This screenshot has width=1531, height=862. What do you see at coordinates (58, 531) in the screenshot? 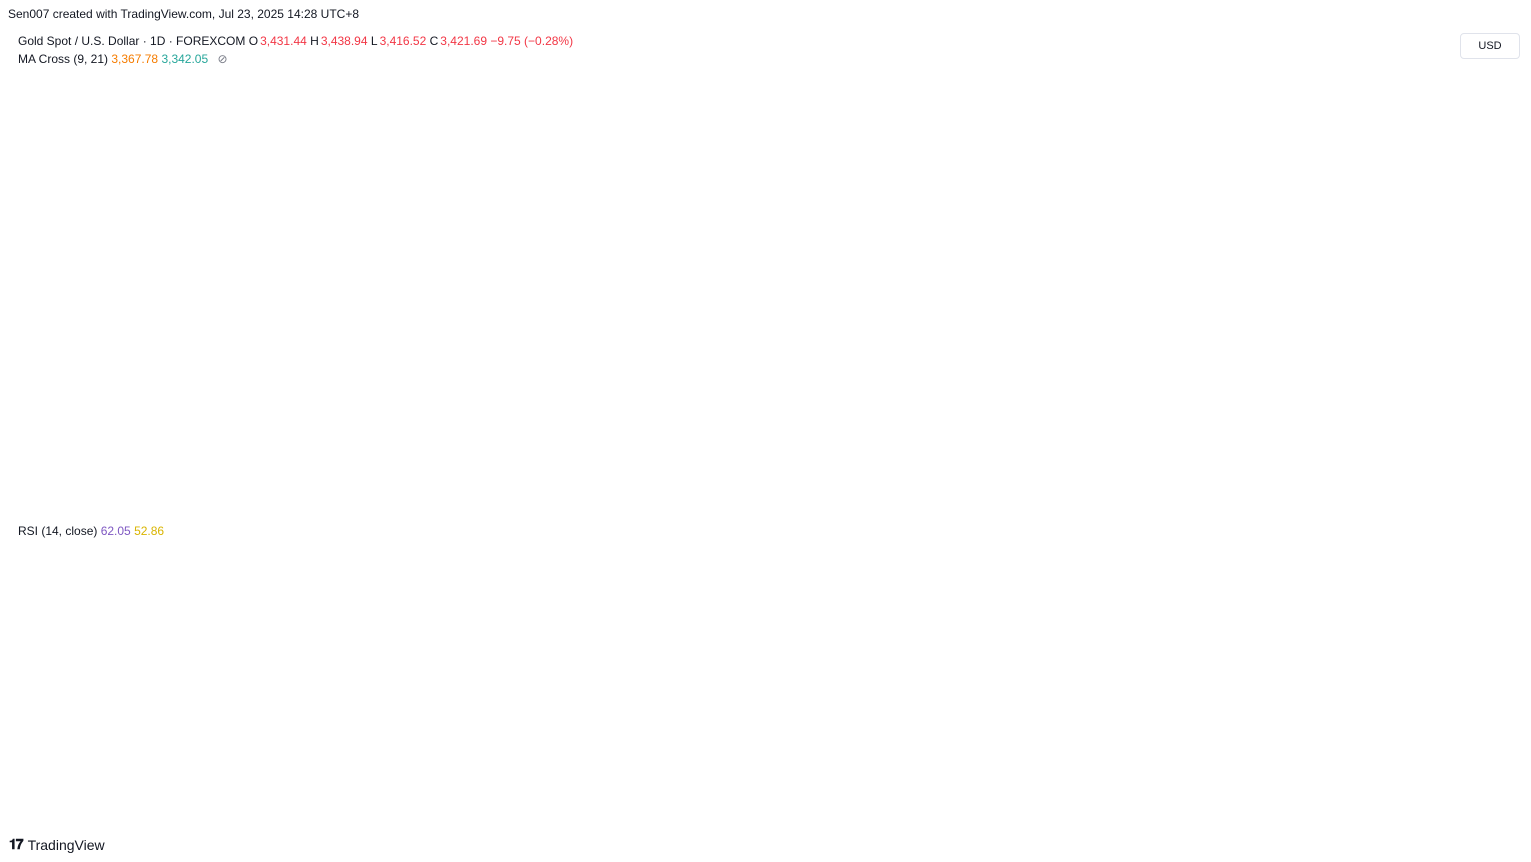
I see `rsi-label: RSI (14, close)` at bounding box center [58, 531].